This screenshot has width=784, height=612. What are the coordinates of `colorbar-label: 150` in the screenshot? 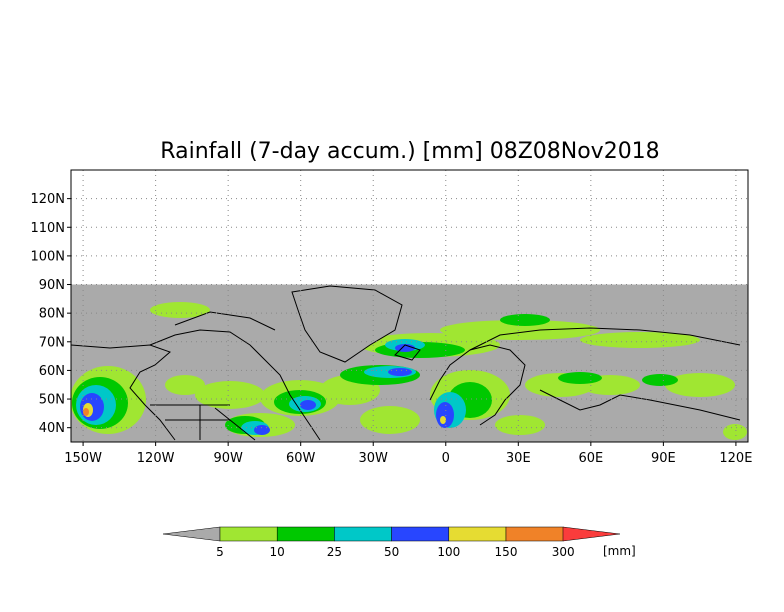 It's located at (506, 552).